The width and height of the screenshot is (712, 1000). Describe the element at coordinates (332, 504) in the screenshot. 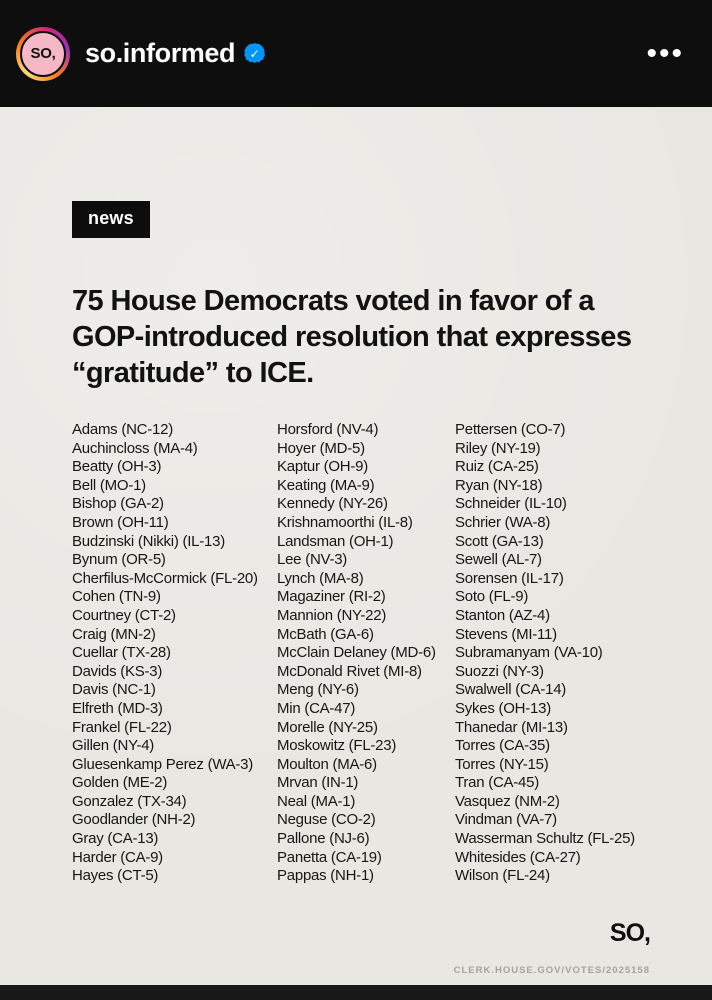

I see `list-item: Kennedy (NY-26)` at that location.